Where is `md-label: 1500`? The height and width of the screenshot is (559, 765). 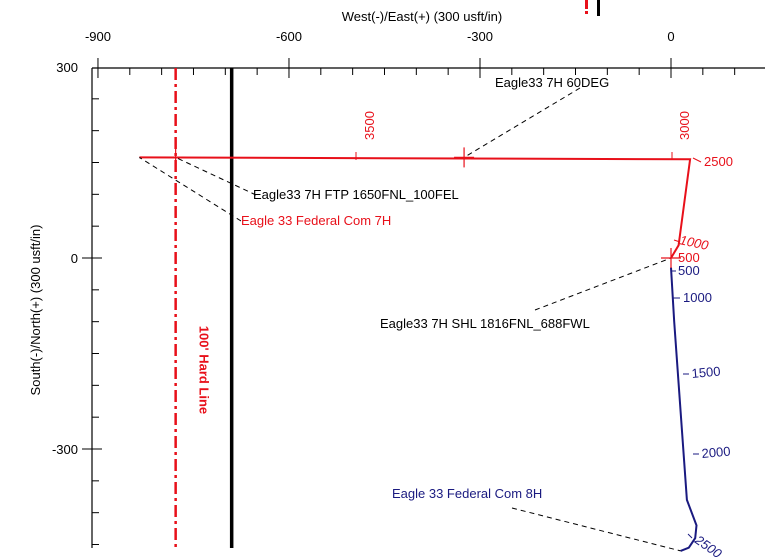
md-label: 1500 is located at coordinates (706, 372).